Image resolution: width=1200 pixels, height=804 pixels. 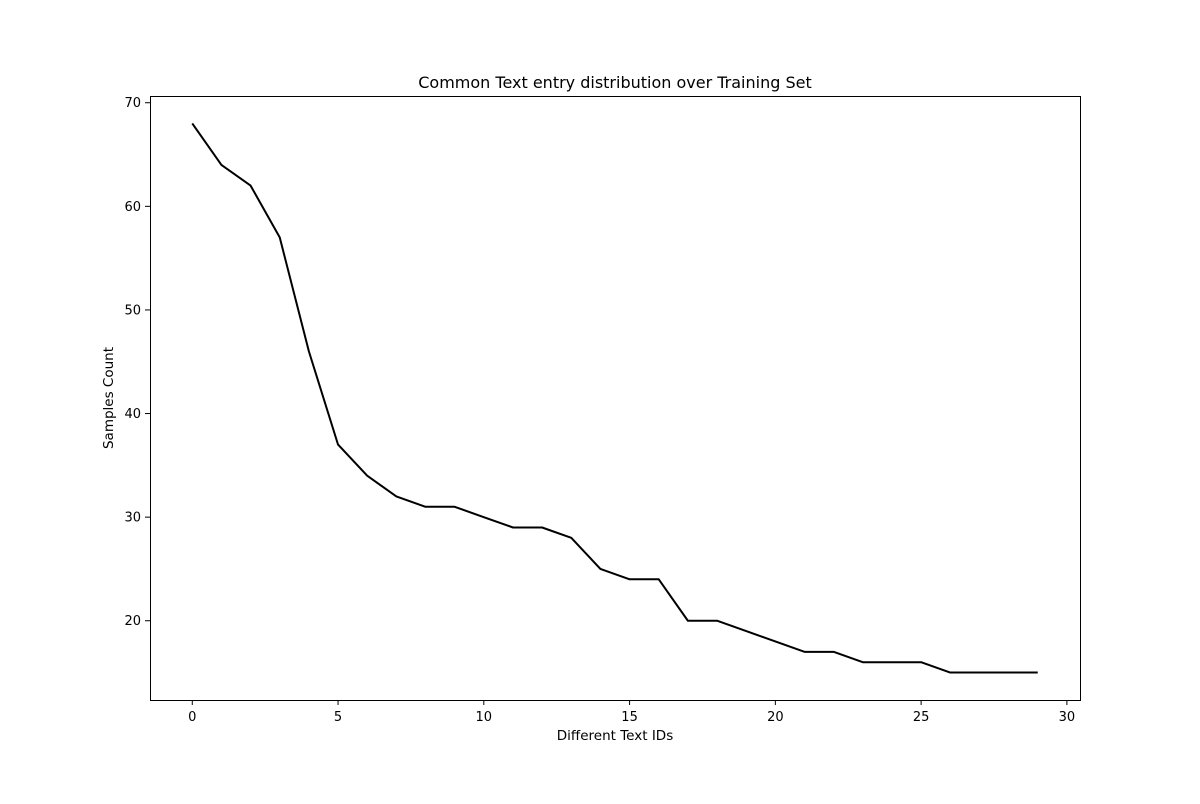 I want to click on x-tick-label: 10, so click(x=484, y=717).